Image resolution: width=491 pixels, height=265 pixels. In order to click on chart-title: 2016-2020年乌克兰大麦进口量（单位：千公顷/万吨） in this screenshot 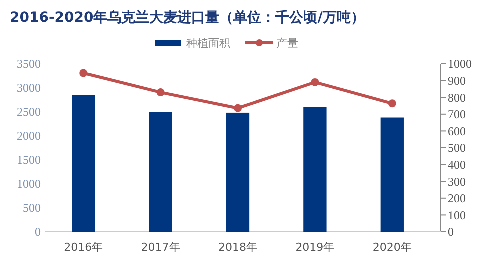, I will do `click(187, 17)`.